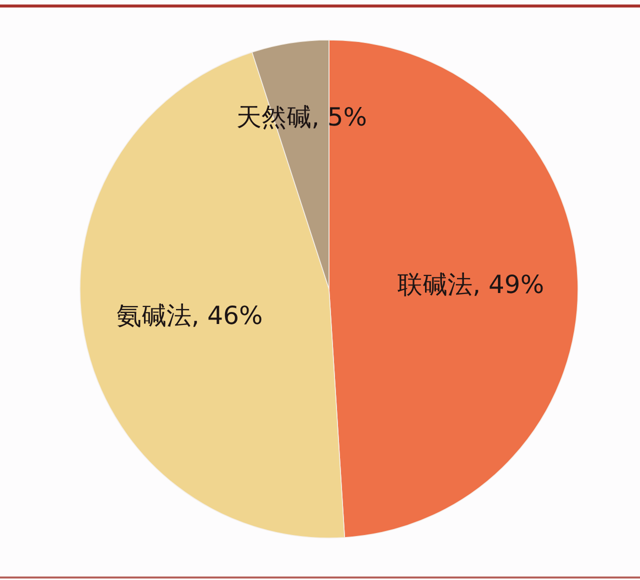 This screenshot has height=580, width=640. What do you see at coordinates (189, 315) in the screenshot?
I see `slice-label: 氨碱法, 46%` at bounding box center [189, 315].